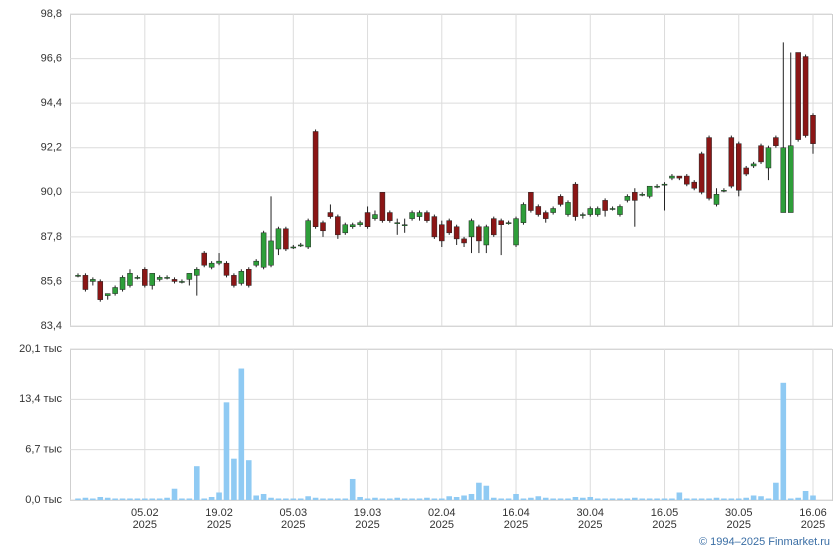 This screenshot has width=840, height=550. Describe the element at coordinates (51, 148) in the screenshot. I see `y-tick-label: 92,2` at that location.